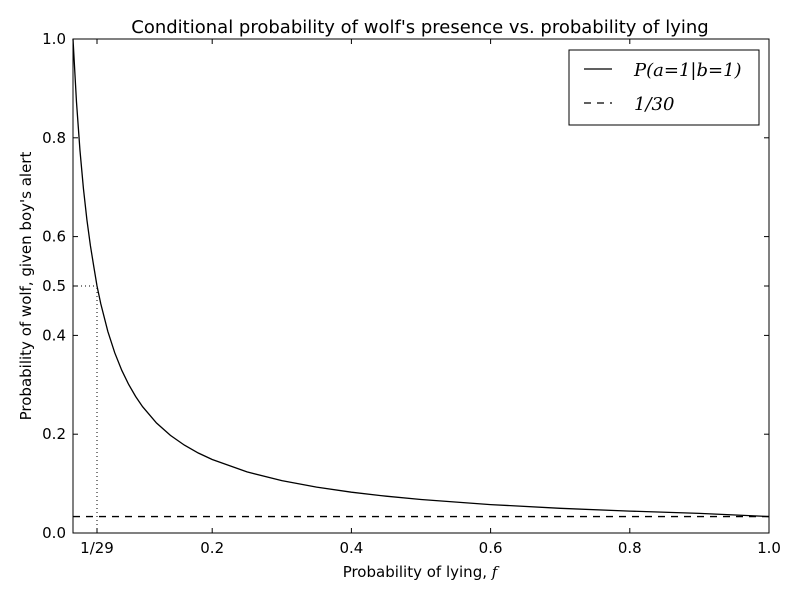 The image size is (800, 600). I want to click on x-tick-label: 0.8, so click(630, 548).